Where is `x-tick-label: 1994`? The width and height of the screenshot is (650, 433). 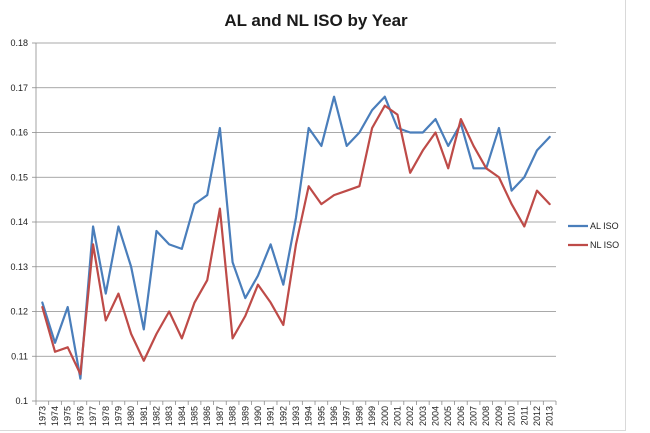
x-tick-label: 1994 is located at coordinates (309, 416).